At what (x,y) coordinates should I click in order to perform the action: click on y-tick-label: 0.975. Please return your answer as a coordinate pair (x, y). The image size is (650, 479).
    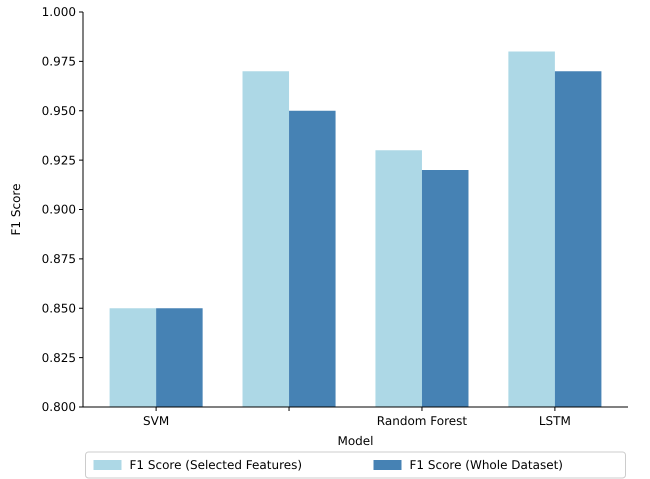
    Looking at the image, I should click on (59, 61).